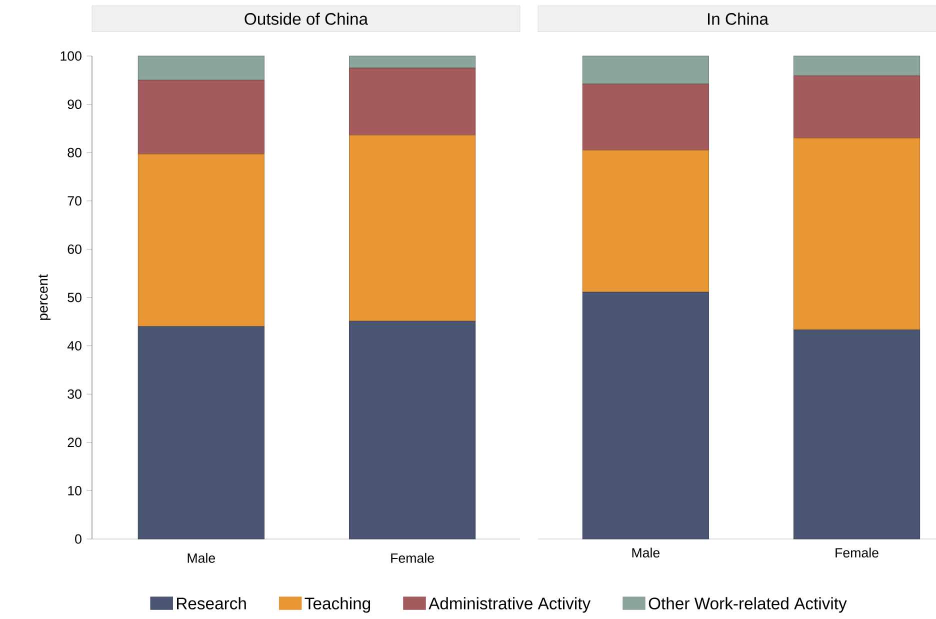  Describe the element at coordinates (75, 491) in the screenshot. I see `y-tick-label: 10` at that location.